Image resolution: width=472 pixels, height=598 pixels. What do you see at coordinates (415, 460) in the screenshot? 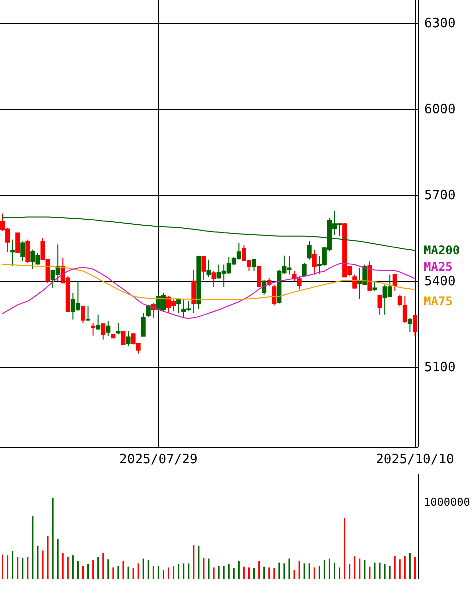
I see `x-tick-label: 2025/10/10` at bounding box center [415, 460].